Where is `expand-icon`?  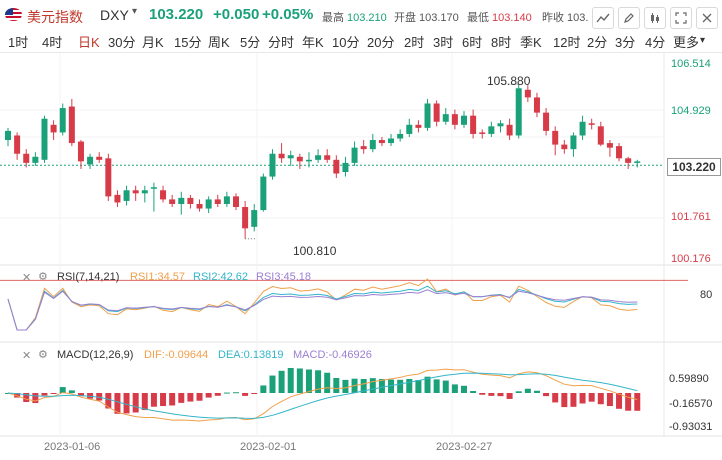 expand-icon is located at coordinates (681, 18).